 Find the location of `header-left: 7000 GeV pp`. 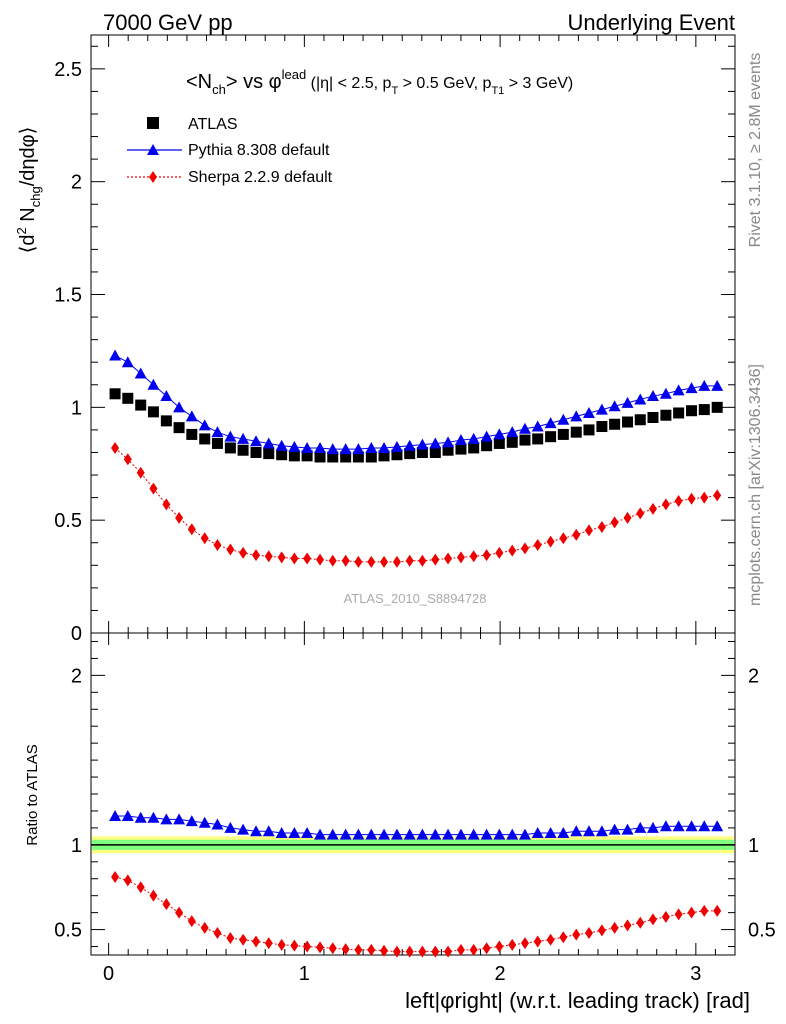

header-left: 7000 GeV pp is located at coordinates (168, 22).